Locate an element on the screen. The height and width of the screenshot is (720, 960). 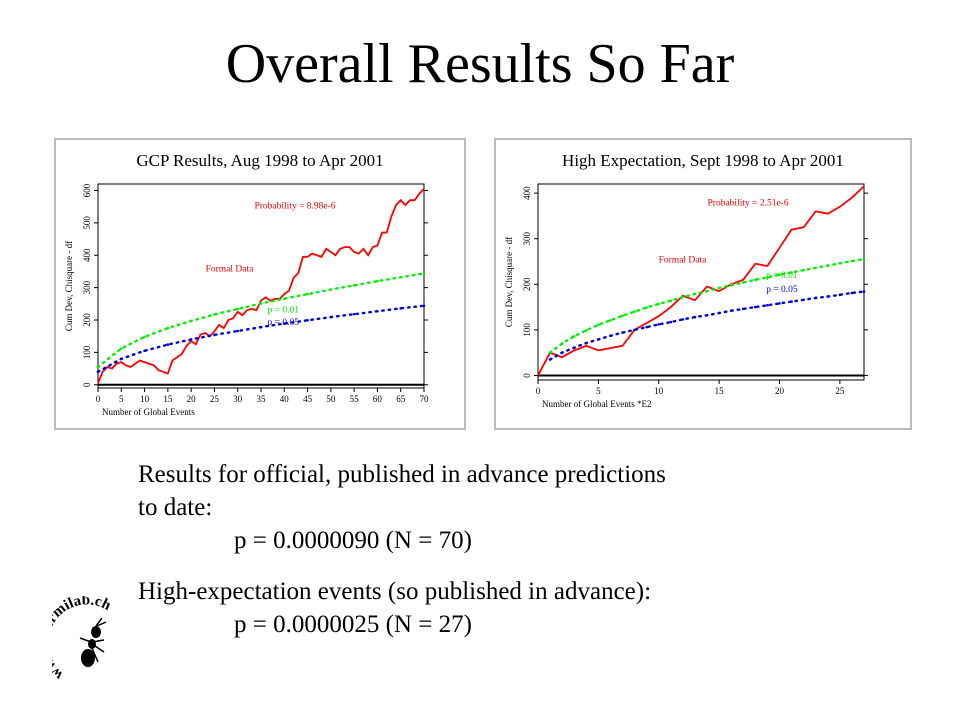
x-tick-label: 70 is located at coordinates (425, 399).